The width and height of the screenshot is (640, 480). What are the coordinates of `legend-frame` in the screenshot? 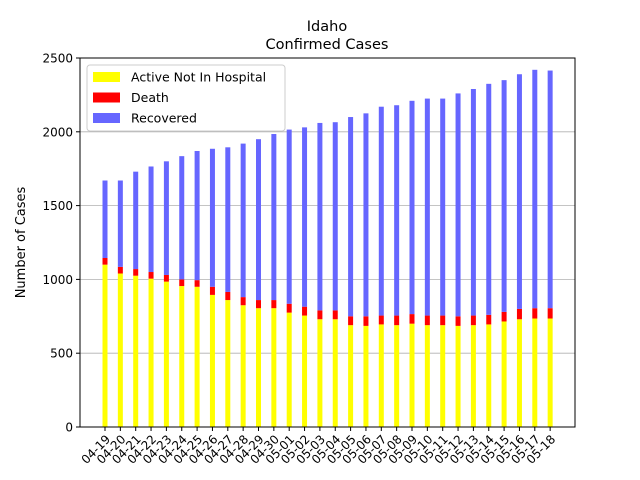 It's located at (186, 98).